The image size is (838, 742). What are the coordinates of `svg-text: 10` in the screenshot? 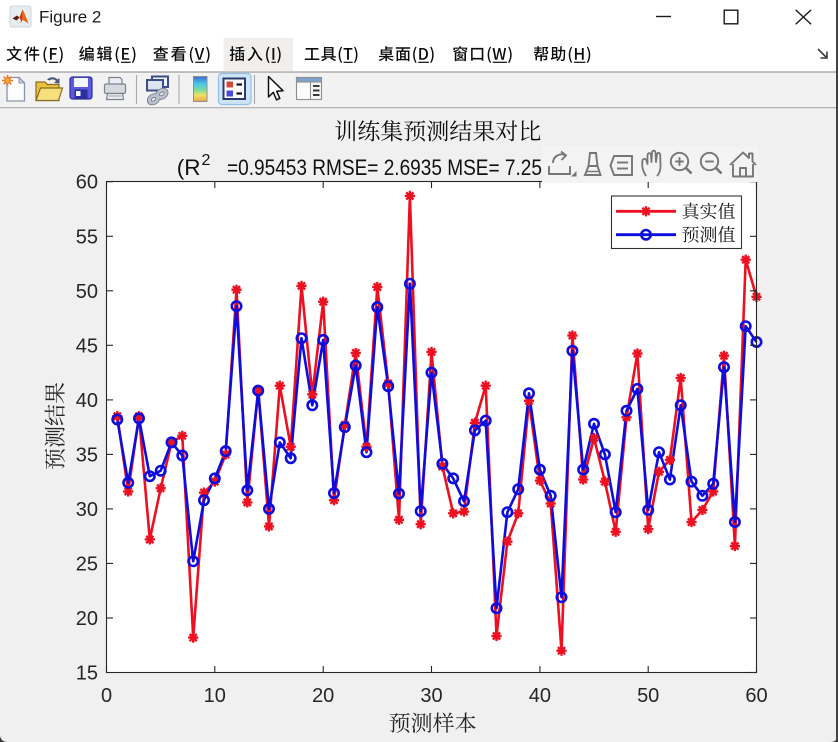 It's located at (215, 696).